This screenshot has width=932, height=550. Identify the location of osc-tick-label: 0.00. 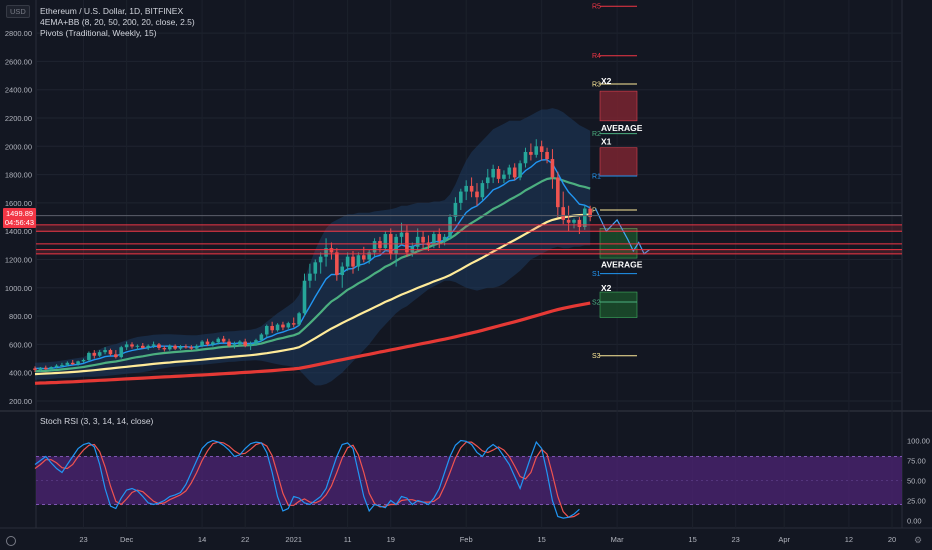
(914, 521).